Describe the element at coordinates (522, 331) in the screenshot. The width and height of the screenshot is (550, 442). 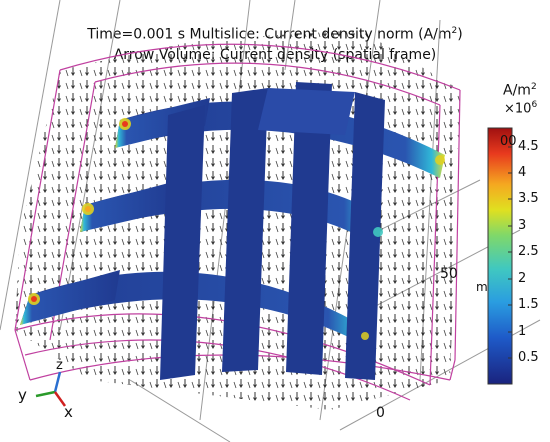
I see `colorbar-tick-label: 1` at that location.